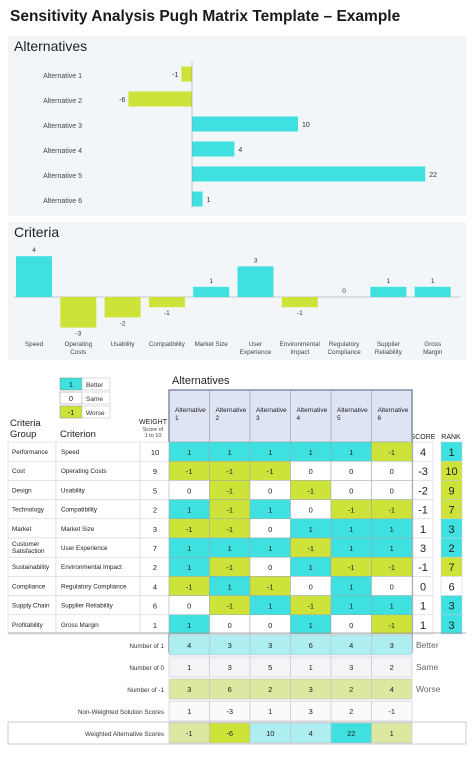  I want to click on weight-value: 4, so click(155, 586).